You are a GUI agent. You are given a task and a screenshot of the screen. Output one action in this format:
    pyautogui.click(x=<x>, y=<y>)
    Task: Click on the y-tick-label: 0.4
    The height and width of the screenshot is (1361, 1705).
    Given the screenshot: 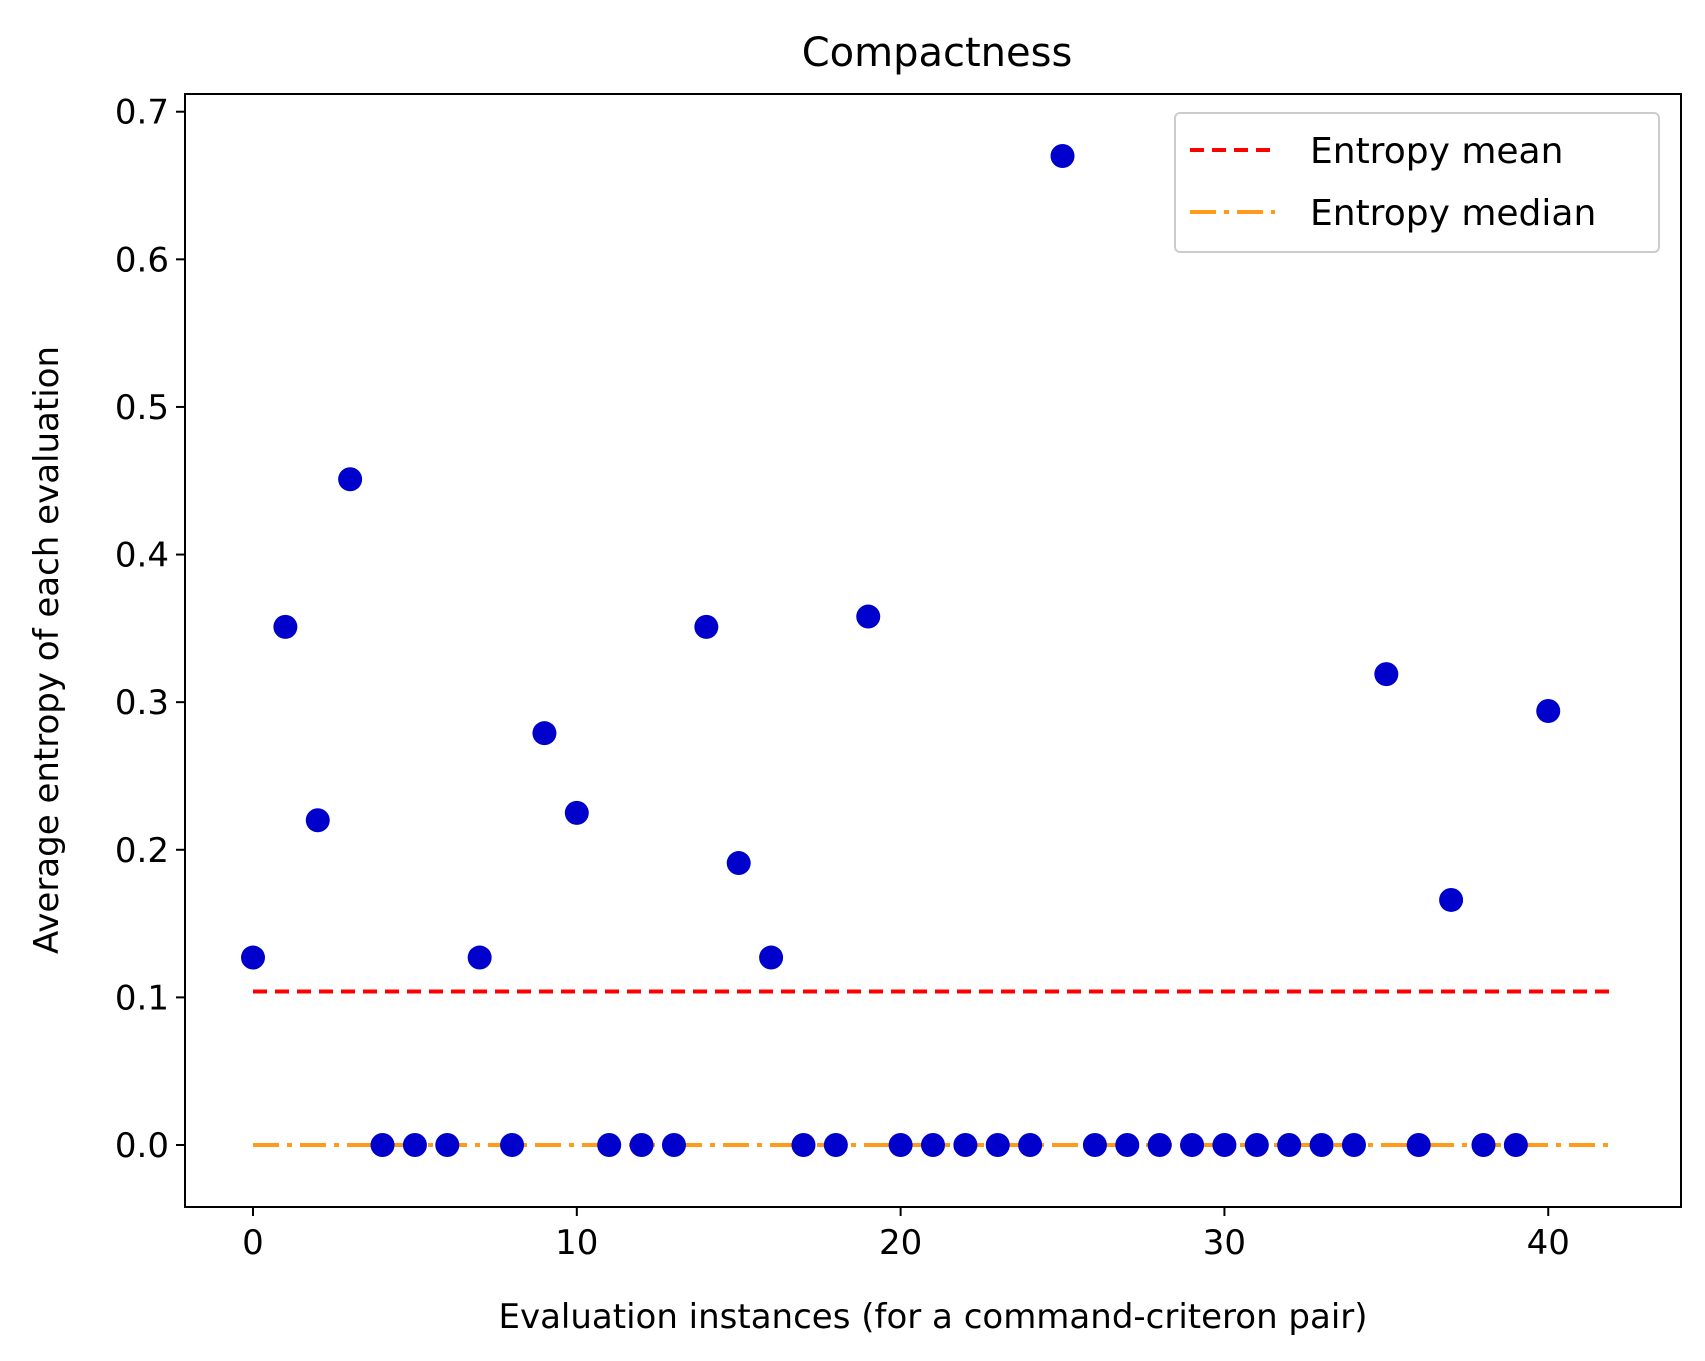 What is the action you would take?
    pyautogui.click(x=142, y=556)
    